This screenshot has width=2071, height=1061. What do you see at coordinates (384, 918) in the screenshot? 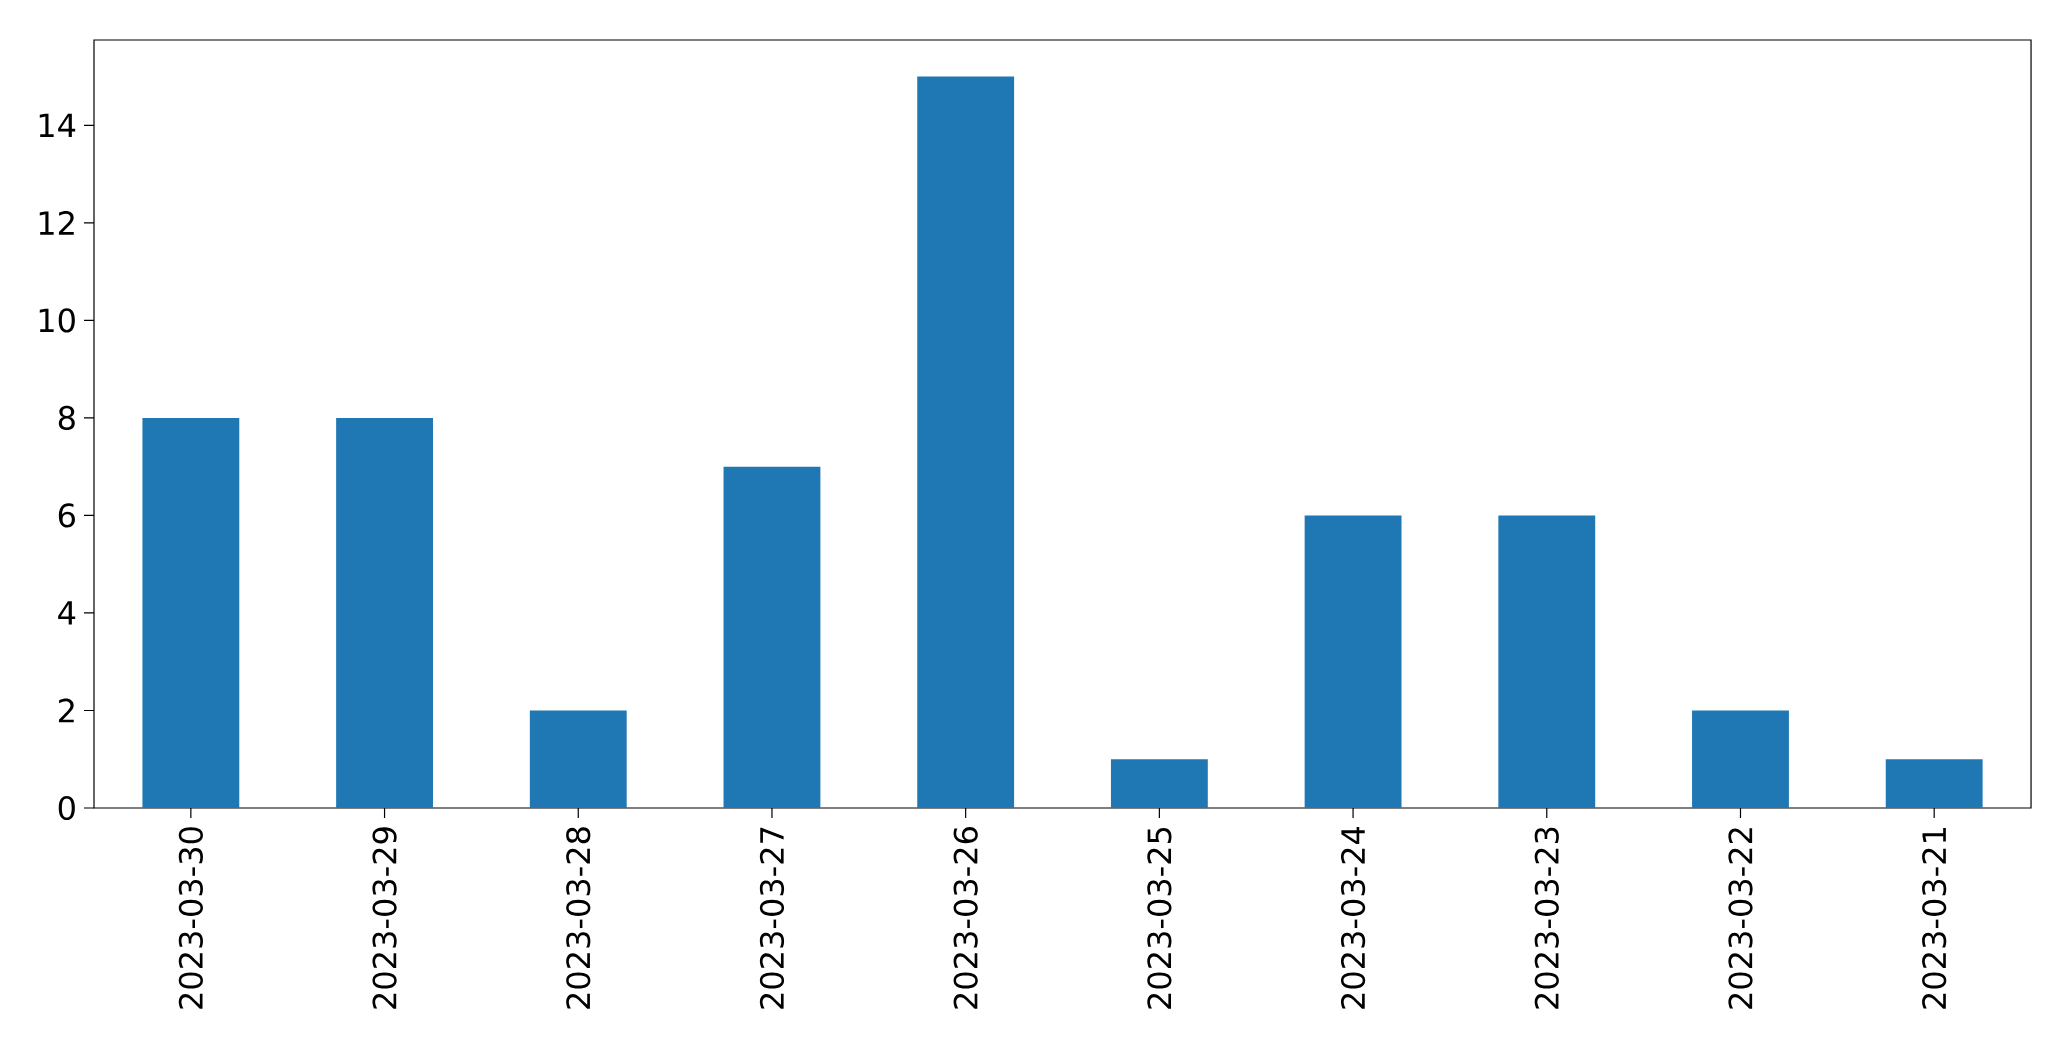
I see `x-tick-label: 2023-03-29` at bounding box center [384, 918].